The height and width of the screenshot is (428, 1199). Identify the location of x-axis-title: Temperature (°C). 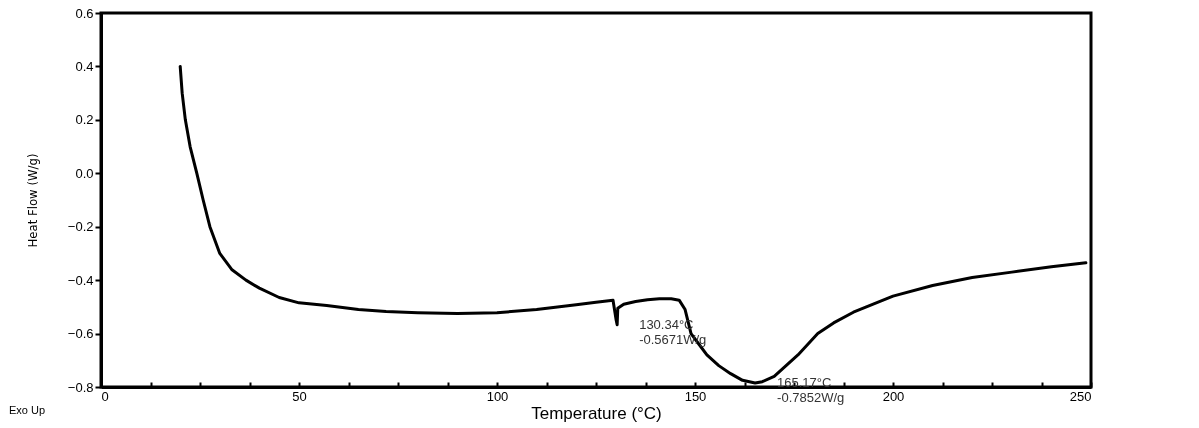
(596, 413).